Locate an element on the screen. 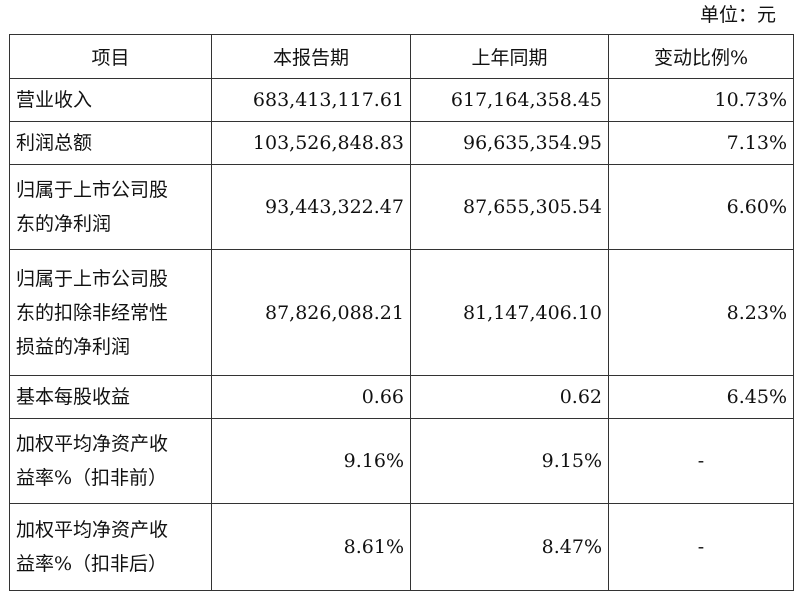  prior-period-value: 87,655,305.54 is located at coordinates (509, 207).